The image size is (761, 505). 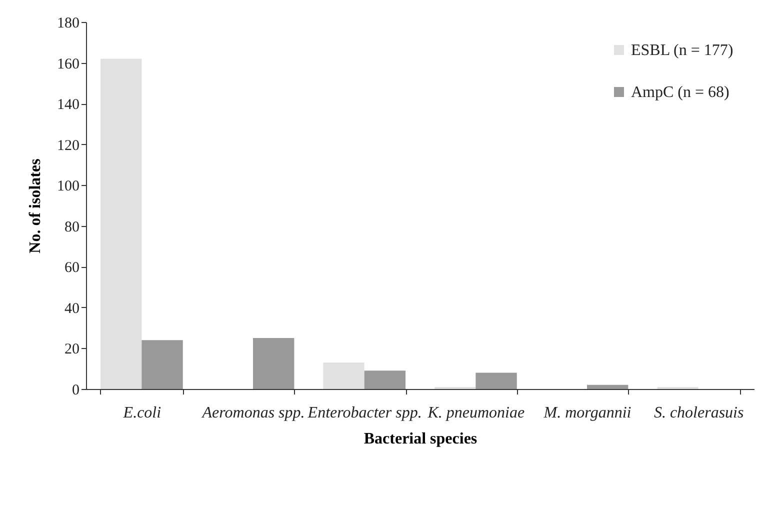 What do you see at coordinates (68, 64) in the screenshot?
I see `y-tick-label: 160` at bounding box center [68, 64].